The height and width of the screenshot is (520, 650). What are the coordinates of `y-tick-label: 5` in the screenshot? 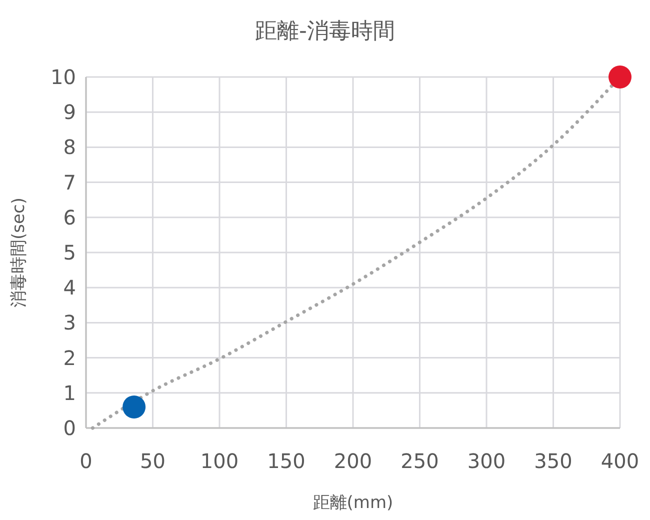 It's located at (69, 252).